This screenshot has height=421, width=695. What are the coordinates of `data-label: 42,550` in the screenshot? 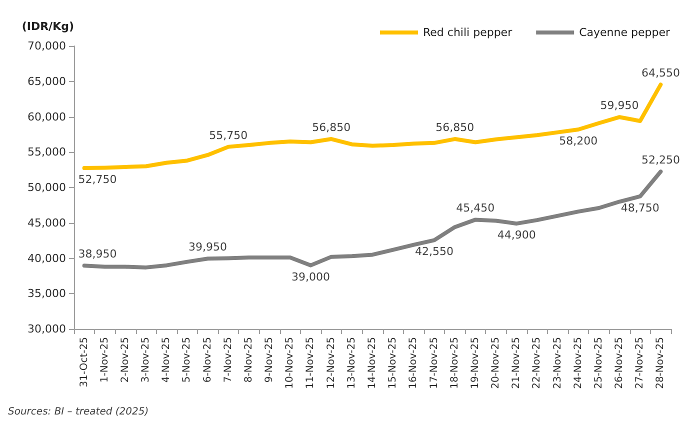 It's located at (434, 251).